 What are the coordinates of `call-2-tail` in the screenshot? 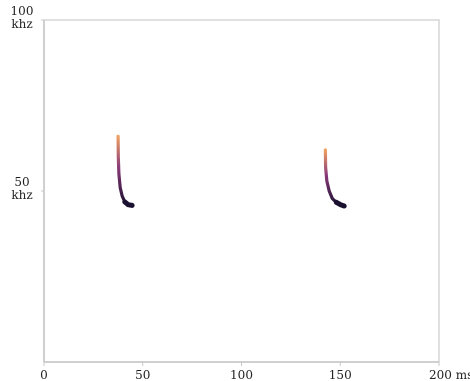 It's located at (340, 204).